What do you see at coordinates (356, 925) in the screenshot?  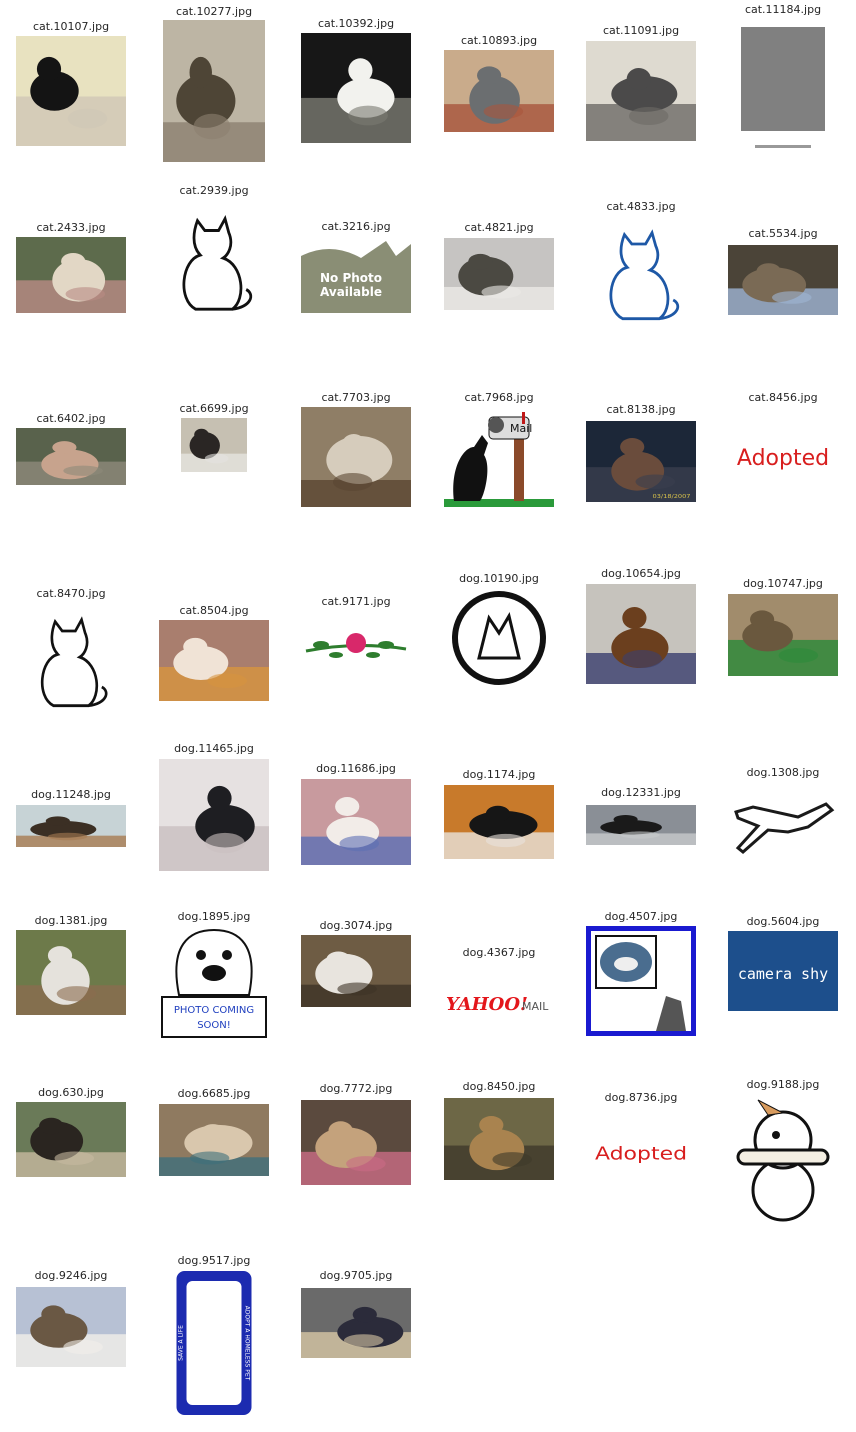 I see `image-caption: dog.3074.jpg` at bounding box center [356, 925].